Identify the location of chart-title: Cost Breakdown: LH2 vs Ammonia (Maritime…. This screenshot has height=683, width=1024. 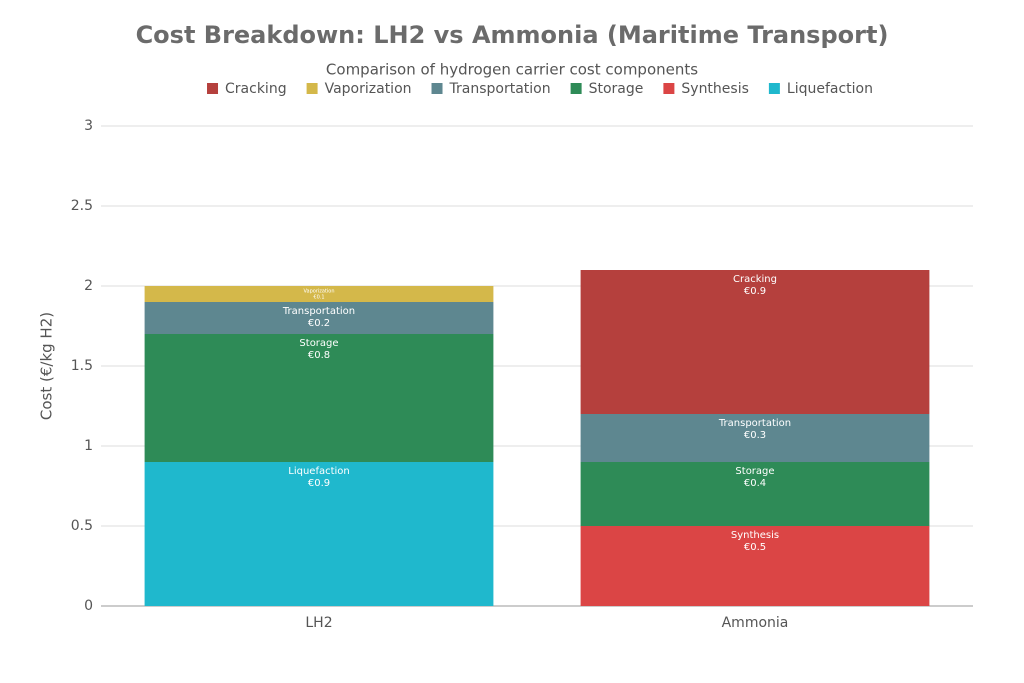
(512, 35).